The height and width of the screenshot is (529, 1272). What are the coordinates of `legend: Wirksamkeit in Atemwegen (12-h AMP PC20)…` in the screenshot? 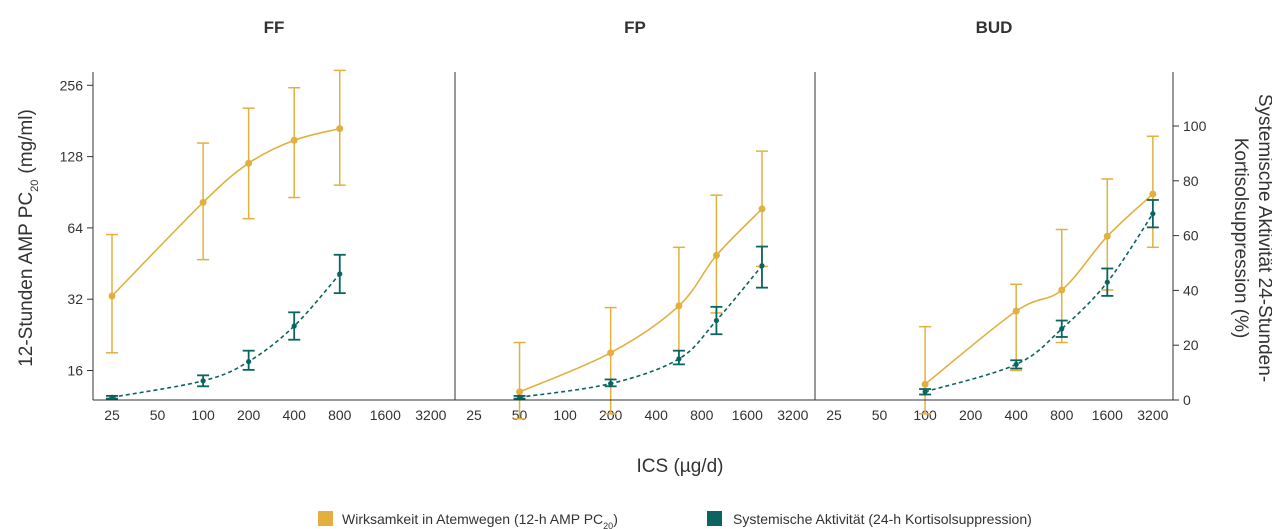 It's located at (675, 520).